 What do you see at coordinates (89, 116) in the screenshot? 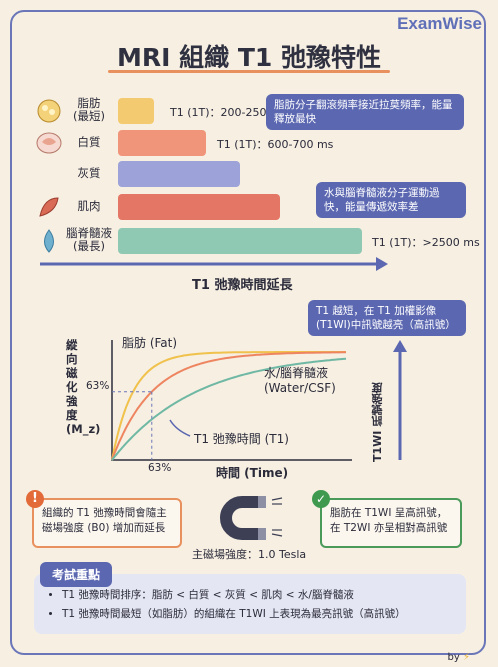
I see `tissue-qualifier: (最短)` at bounding box center [89, 116].